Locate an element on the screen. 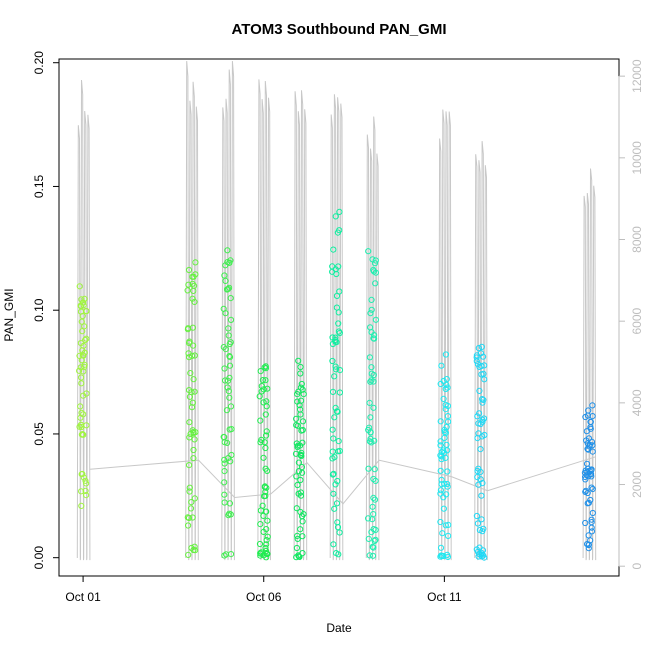 The image size is (650, 650). y2-tick-label: 8000 is located at coordinates (637, 239).